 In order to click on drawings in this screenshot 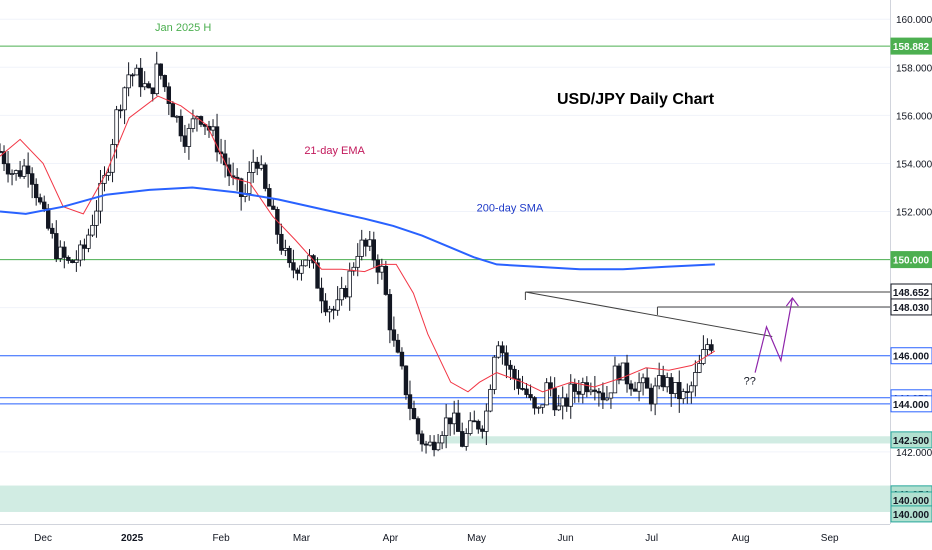, I will do `click(707, 332)`.